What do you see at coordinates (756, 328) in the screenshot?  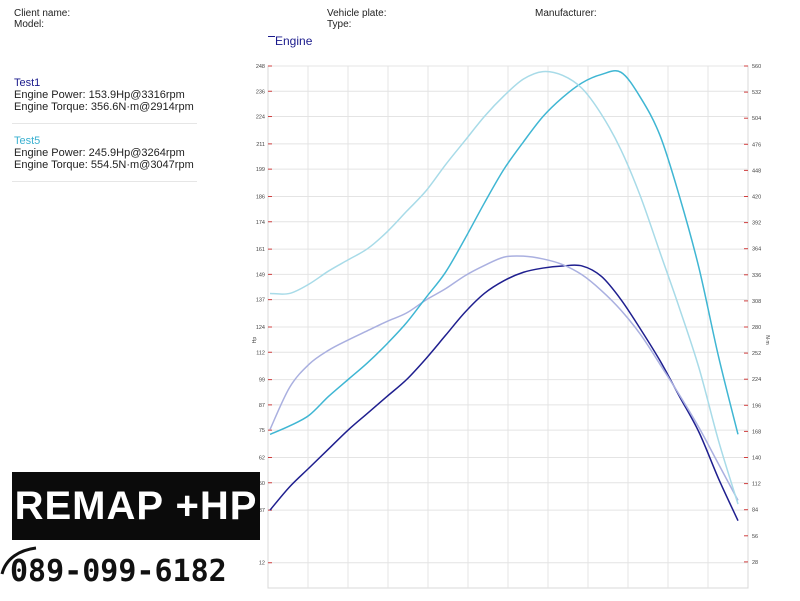 I see `right-tick-label: 280` at bounding box center [756, 328].